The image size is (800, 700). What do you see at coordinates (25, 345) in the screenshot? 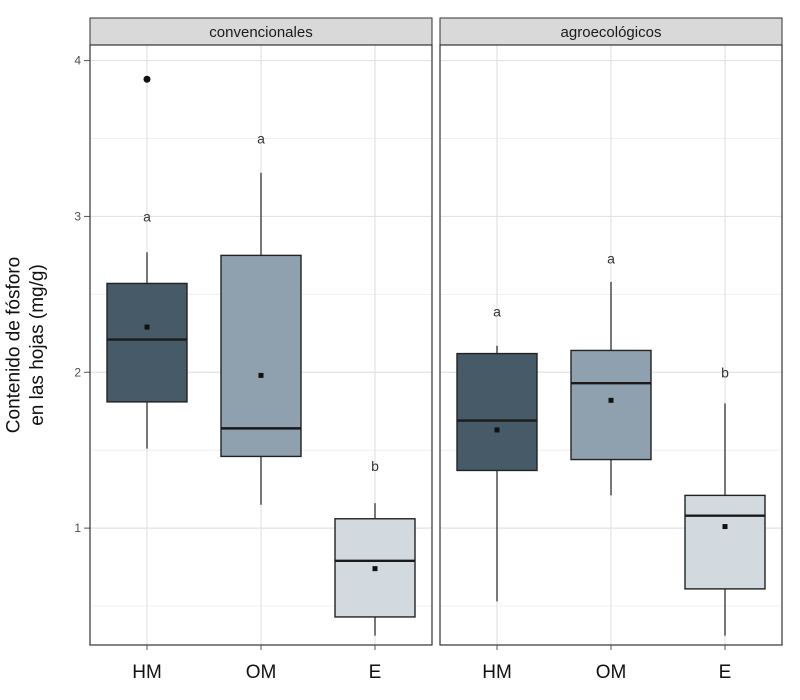
I see `y-axis-label: Contenido de fósforo en las hojas (mg/g)` at bounding box center [25, 345].